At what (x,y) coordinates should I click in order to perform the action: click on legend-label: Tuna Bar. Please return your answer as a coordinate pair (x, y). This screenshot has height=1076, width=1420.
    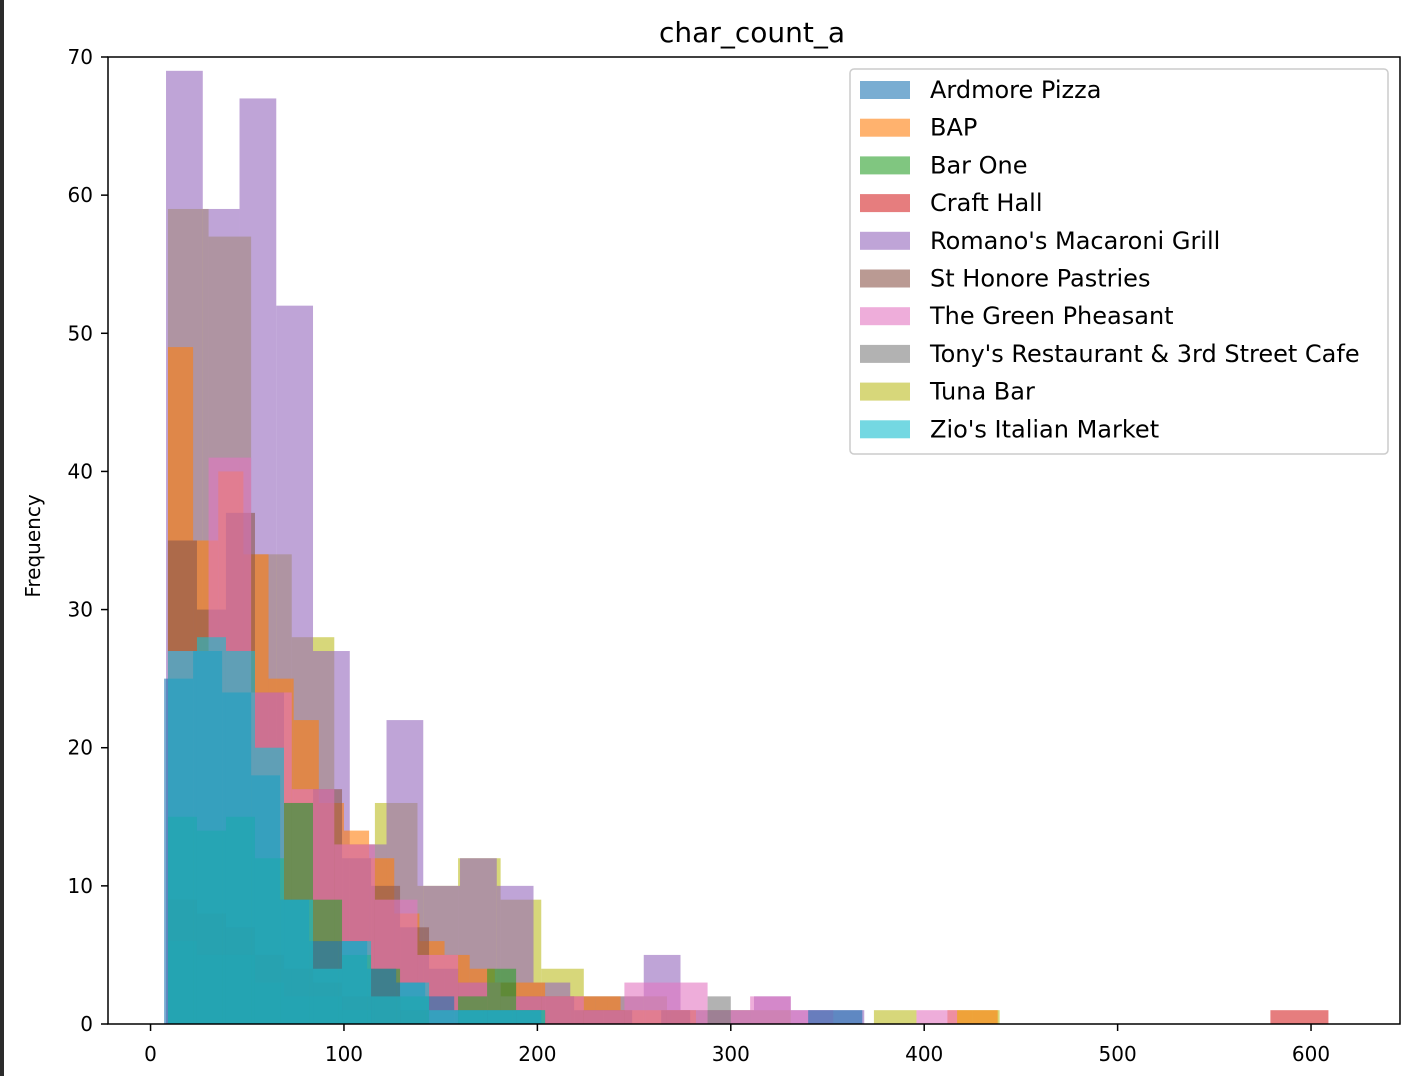
    Looking at the image, I should click on (982, 392).